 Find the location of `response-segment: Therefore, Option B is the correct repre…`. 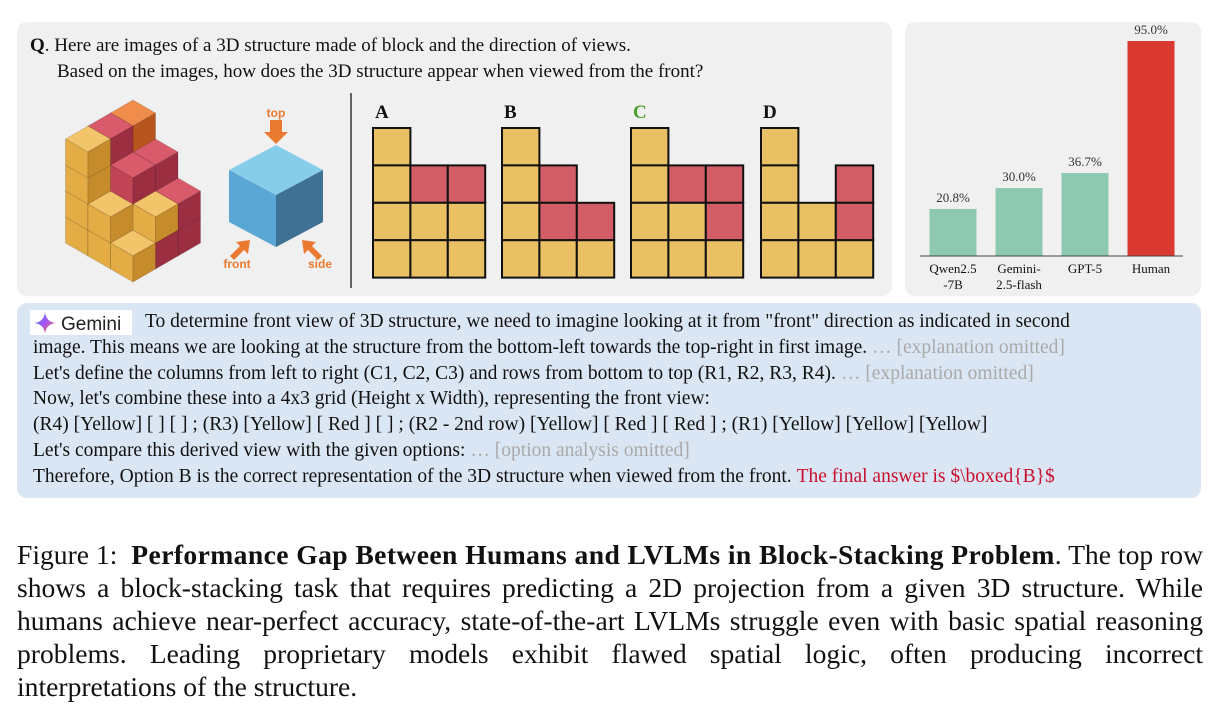

response-segment: Therefore, Option B is the correct repre… is located at coordinates (412, 476).